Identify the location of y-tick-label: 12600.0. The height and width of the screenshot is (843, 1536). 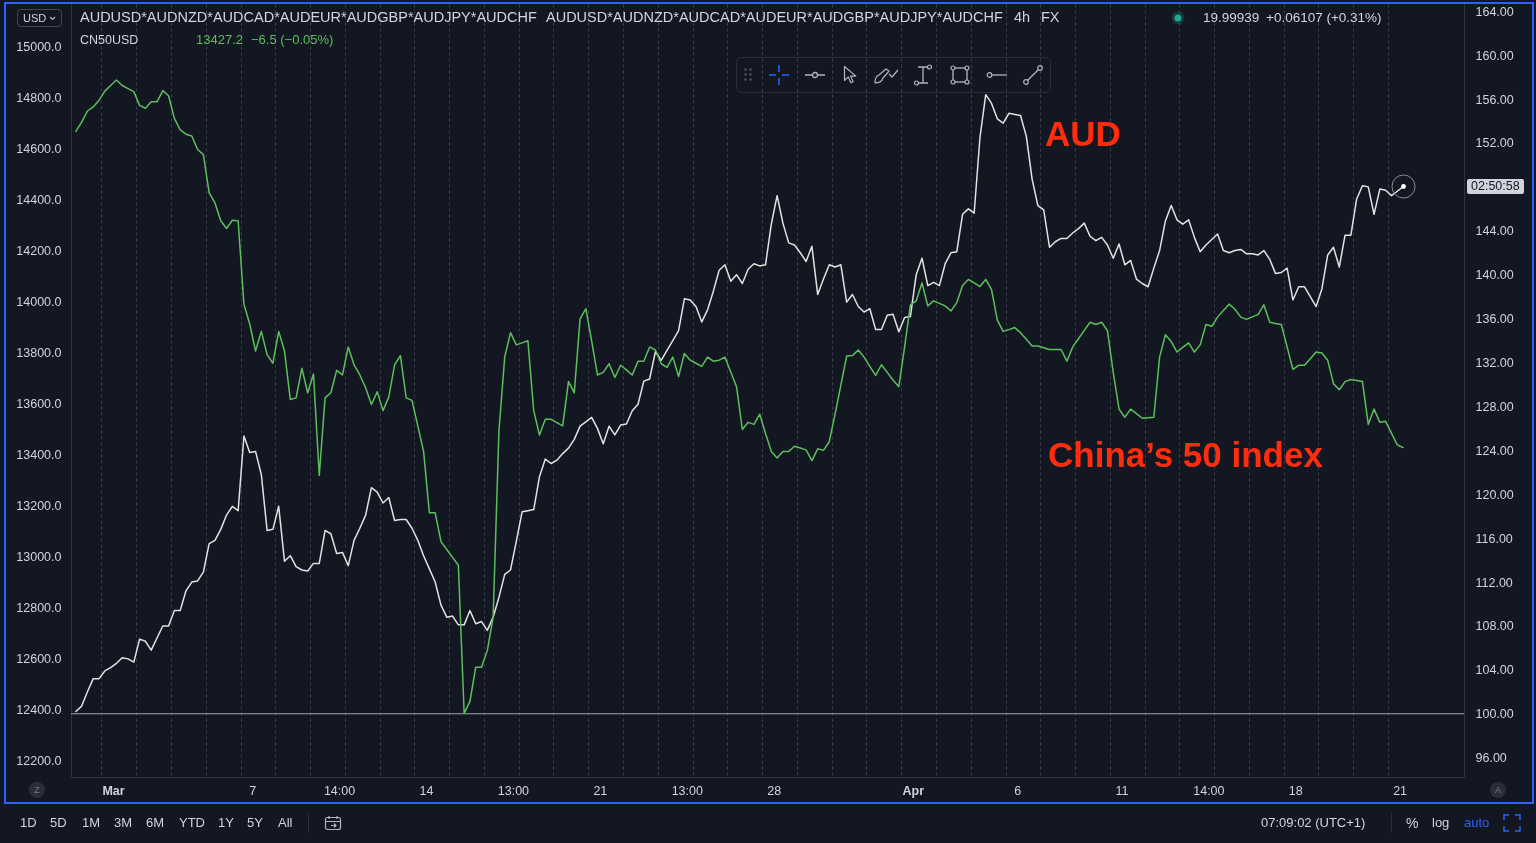
(39, 658).